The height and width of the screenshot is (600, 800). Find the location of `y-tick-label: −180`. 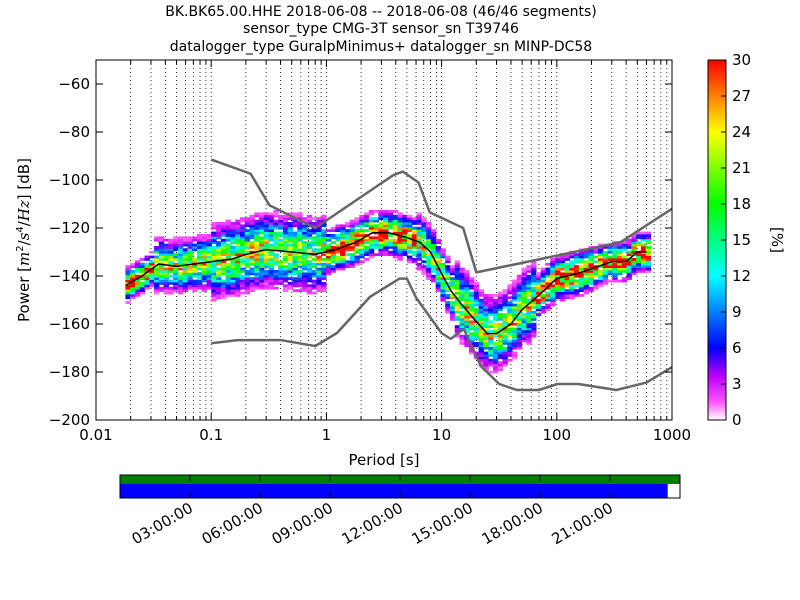

y-tick-label: −180 is located at coordinates (69, 372).